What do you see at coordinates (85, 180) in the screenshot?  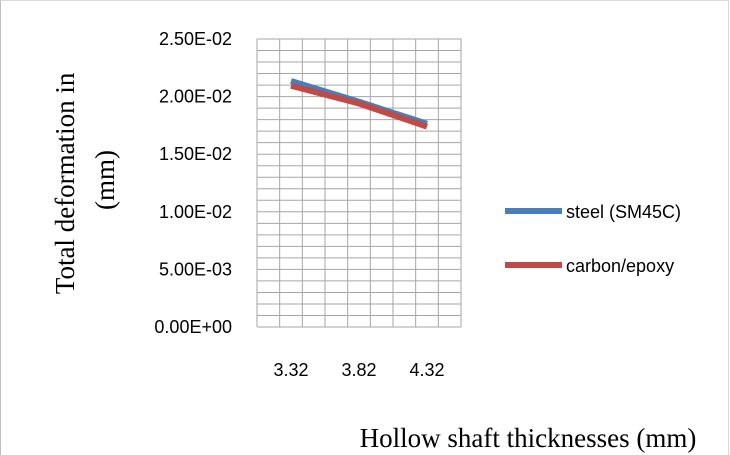 I see `y-axis-title: Total deformation in (mm)` at bounding box center [85, 180].